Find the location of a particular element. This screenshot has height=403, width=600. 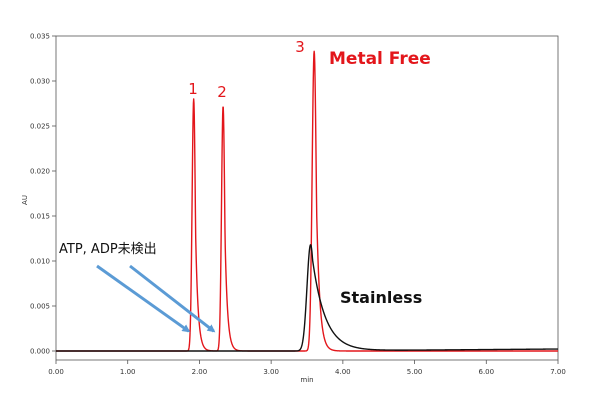

y-tick-label: 0.035 is located at coordinates (40, 37).